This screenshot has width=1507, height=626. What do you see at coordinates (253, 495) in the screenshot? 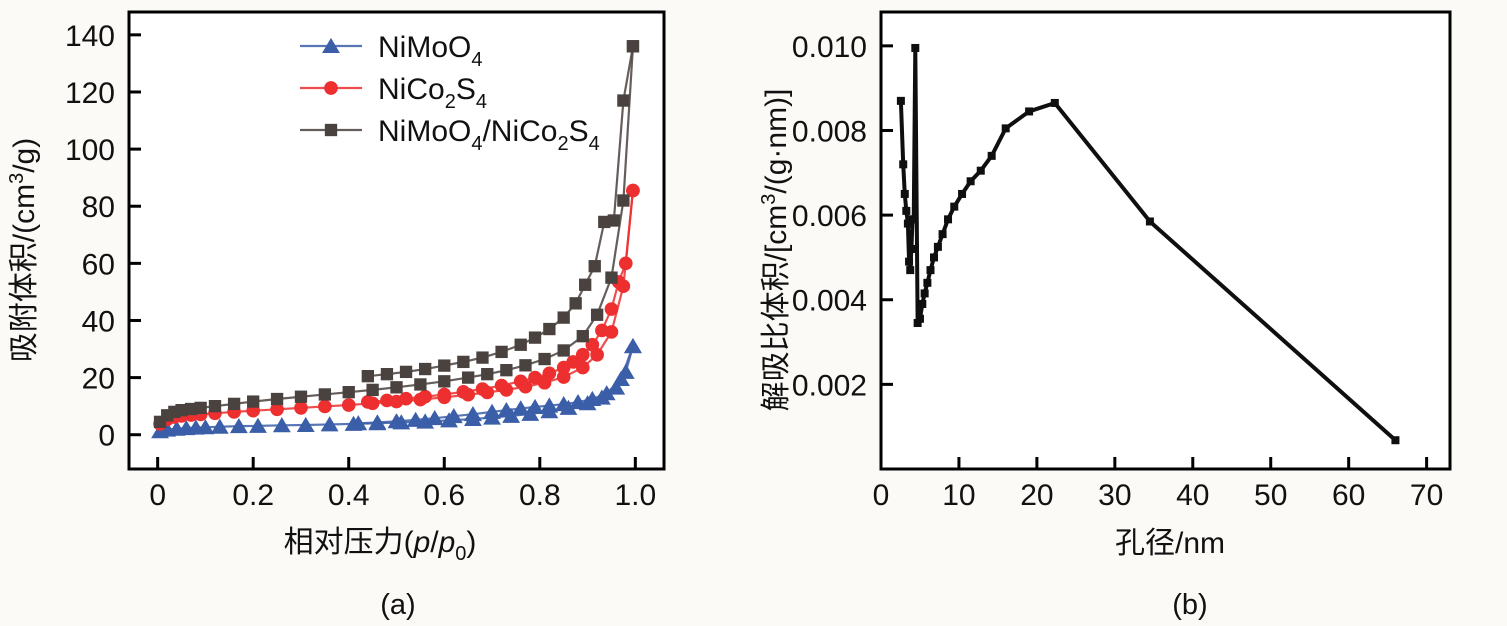
I see `x-tick-label: 0.2` at bounding box center [253, 495].